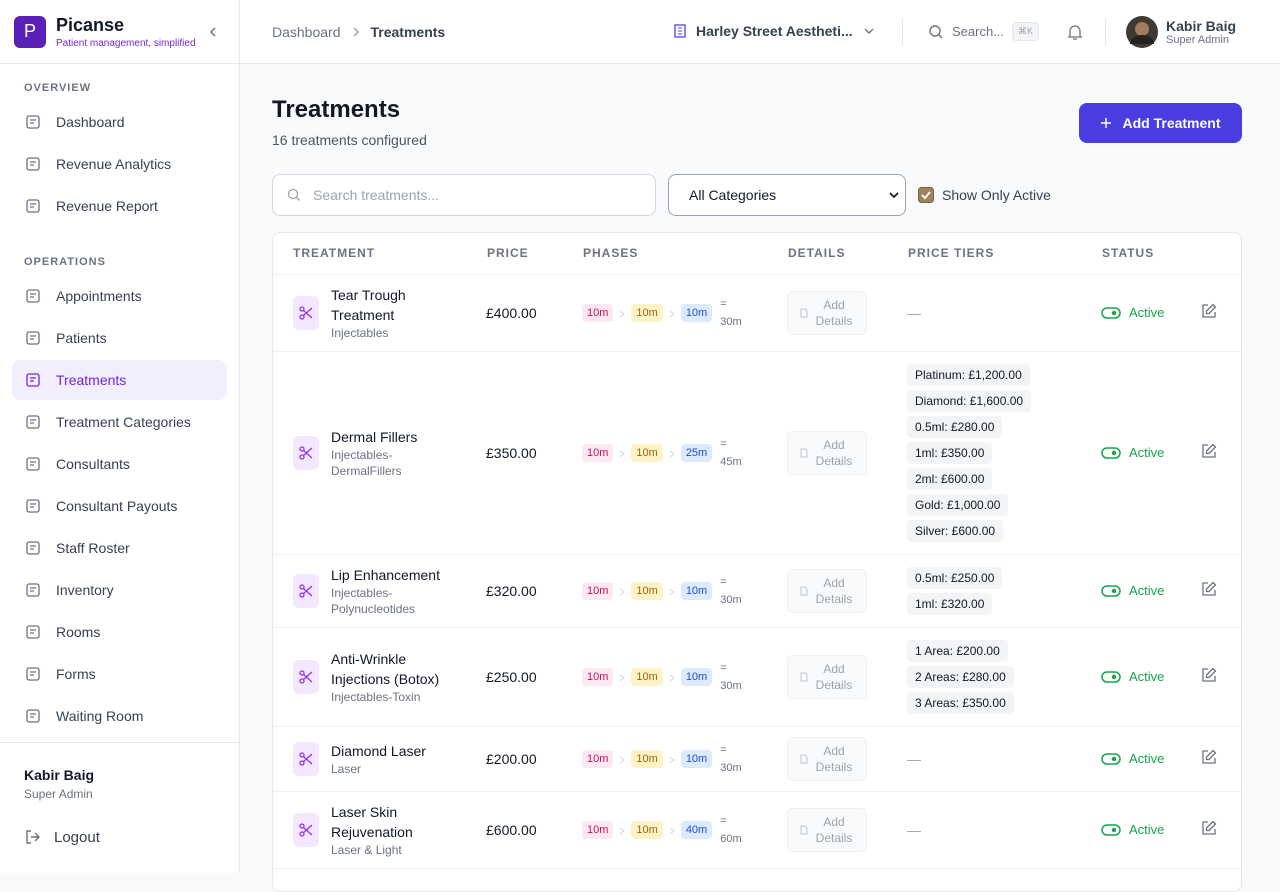 This screenshot has width=1280, height=892. What do you see at coordinates (119, 632) in the screenshot?
I see `nav-item: Rooms` at bounding box center [119, 632].